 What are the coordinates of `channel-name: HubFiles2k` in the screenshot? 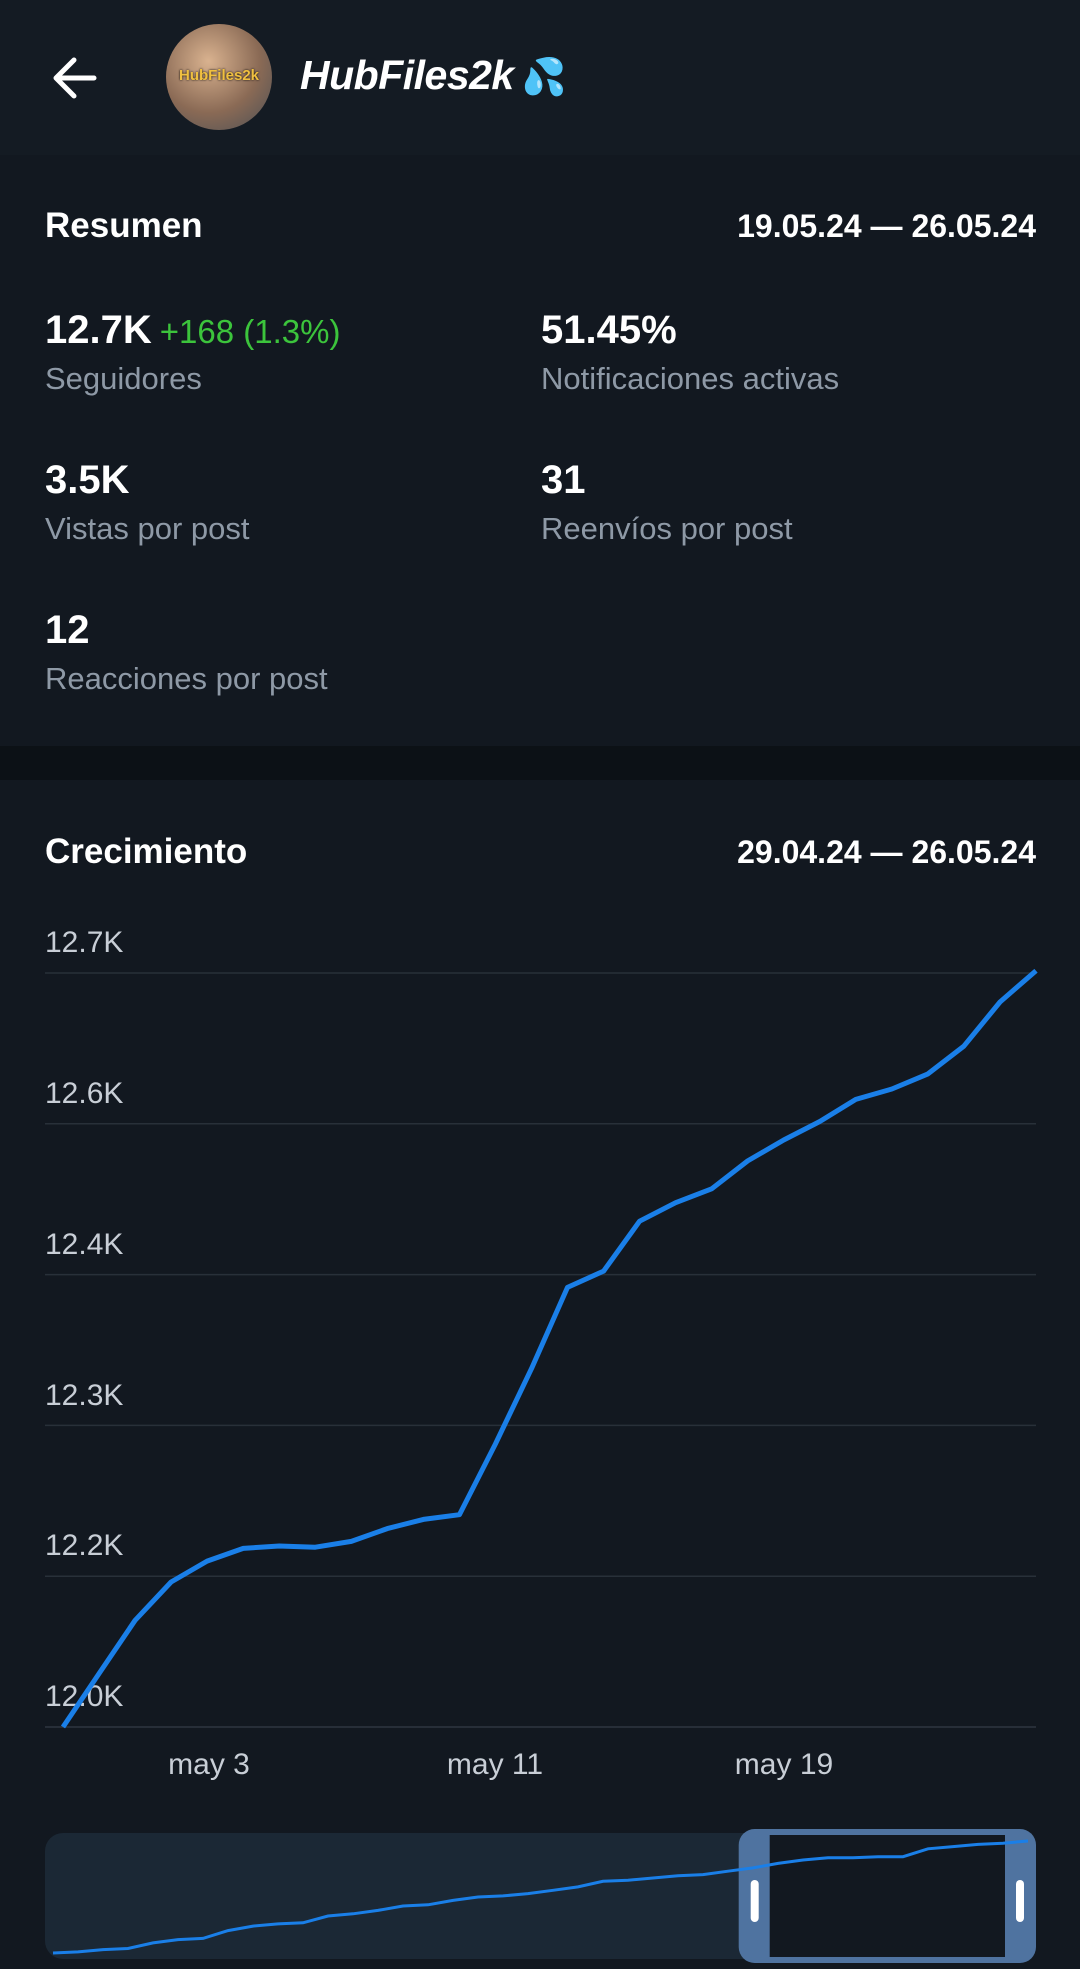 It's located at (407, 75).